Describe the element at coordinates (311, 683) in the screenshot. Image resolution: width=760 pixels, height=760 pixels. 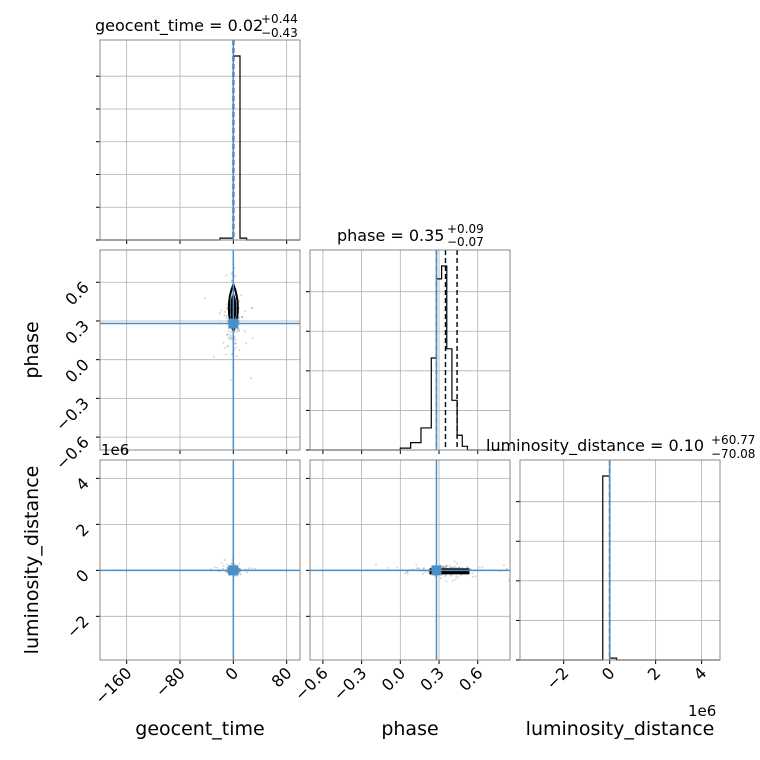
I see `x-tick-label: −0.6` at that location.